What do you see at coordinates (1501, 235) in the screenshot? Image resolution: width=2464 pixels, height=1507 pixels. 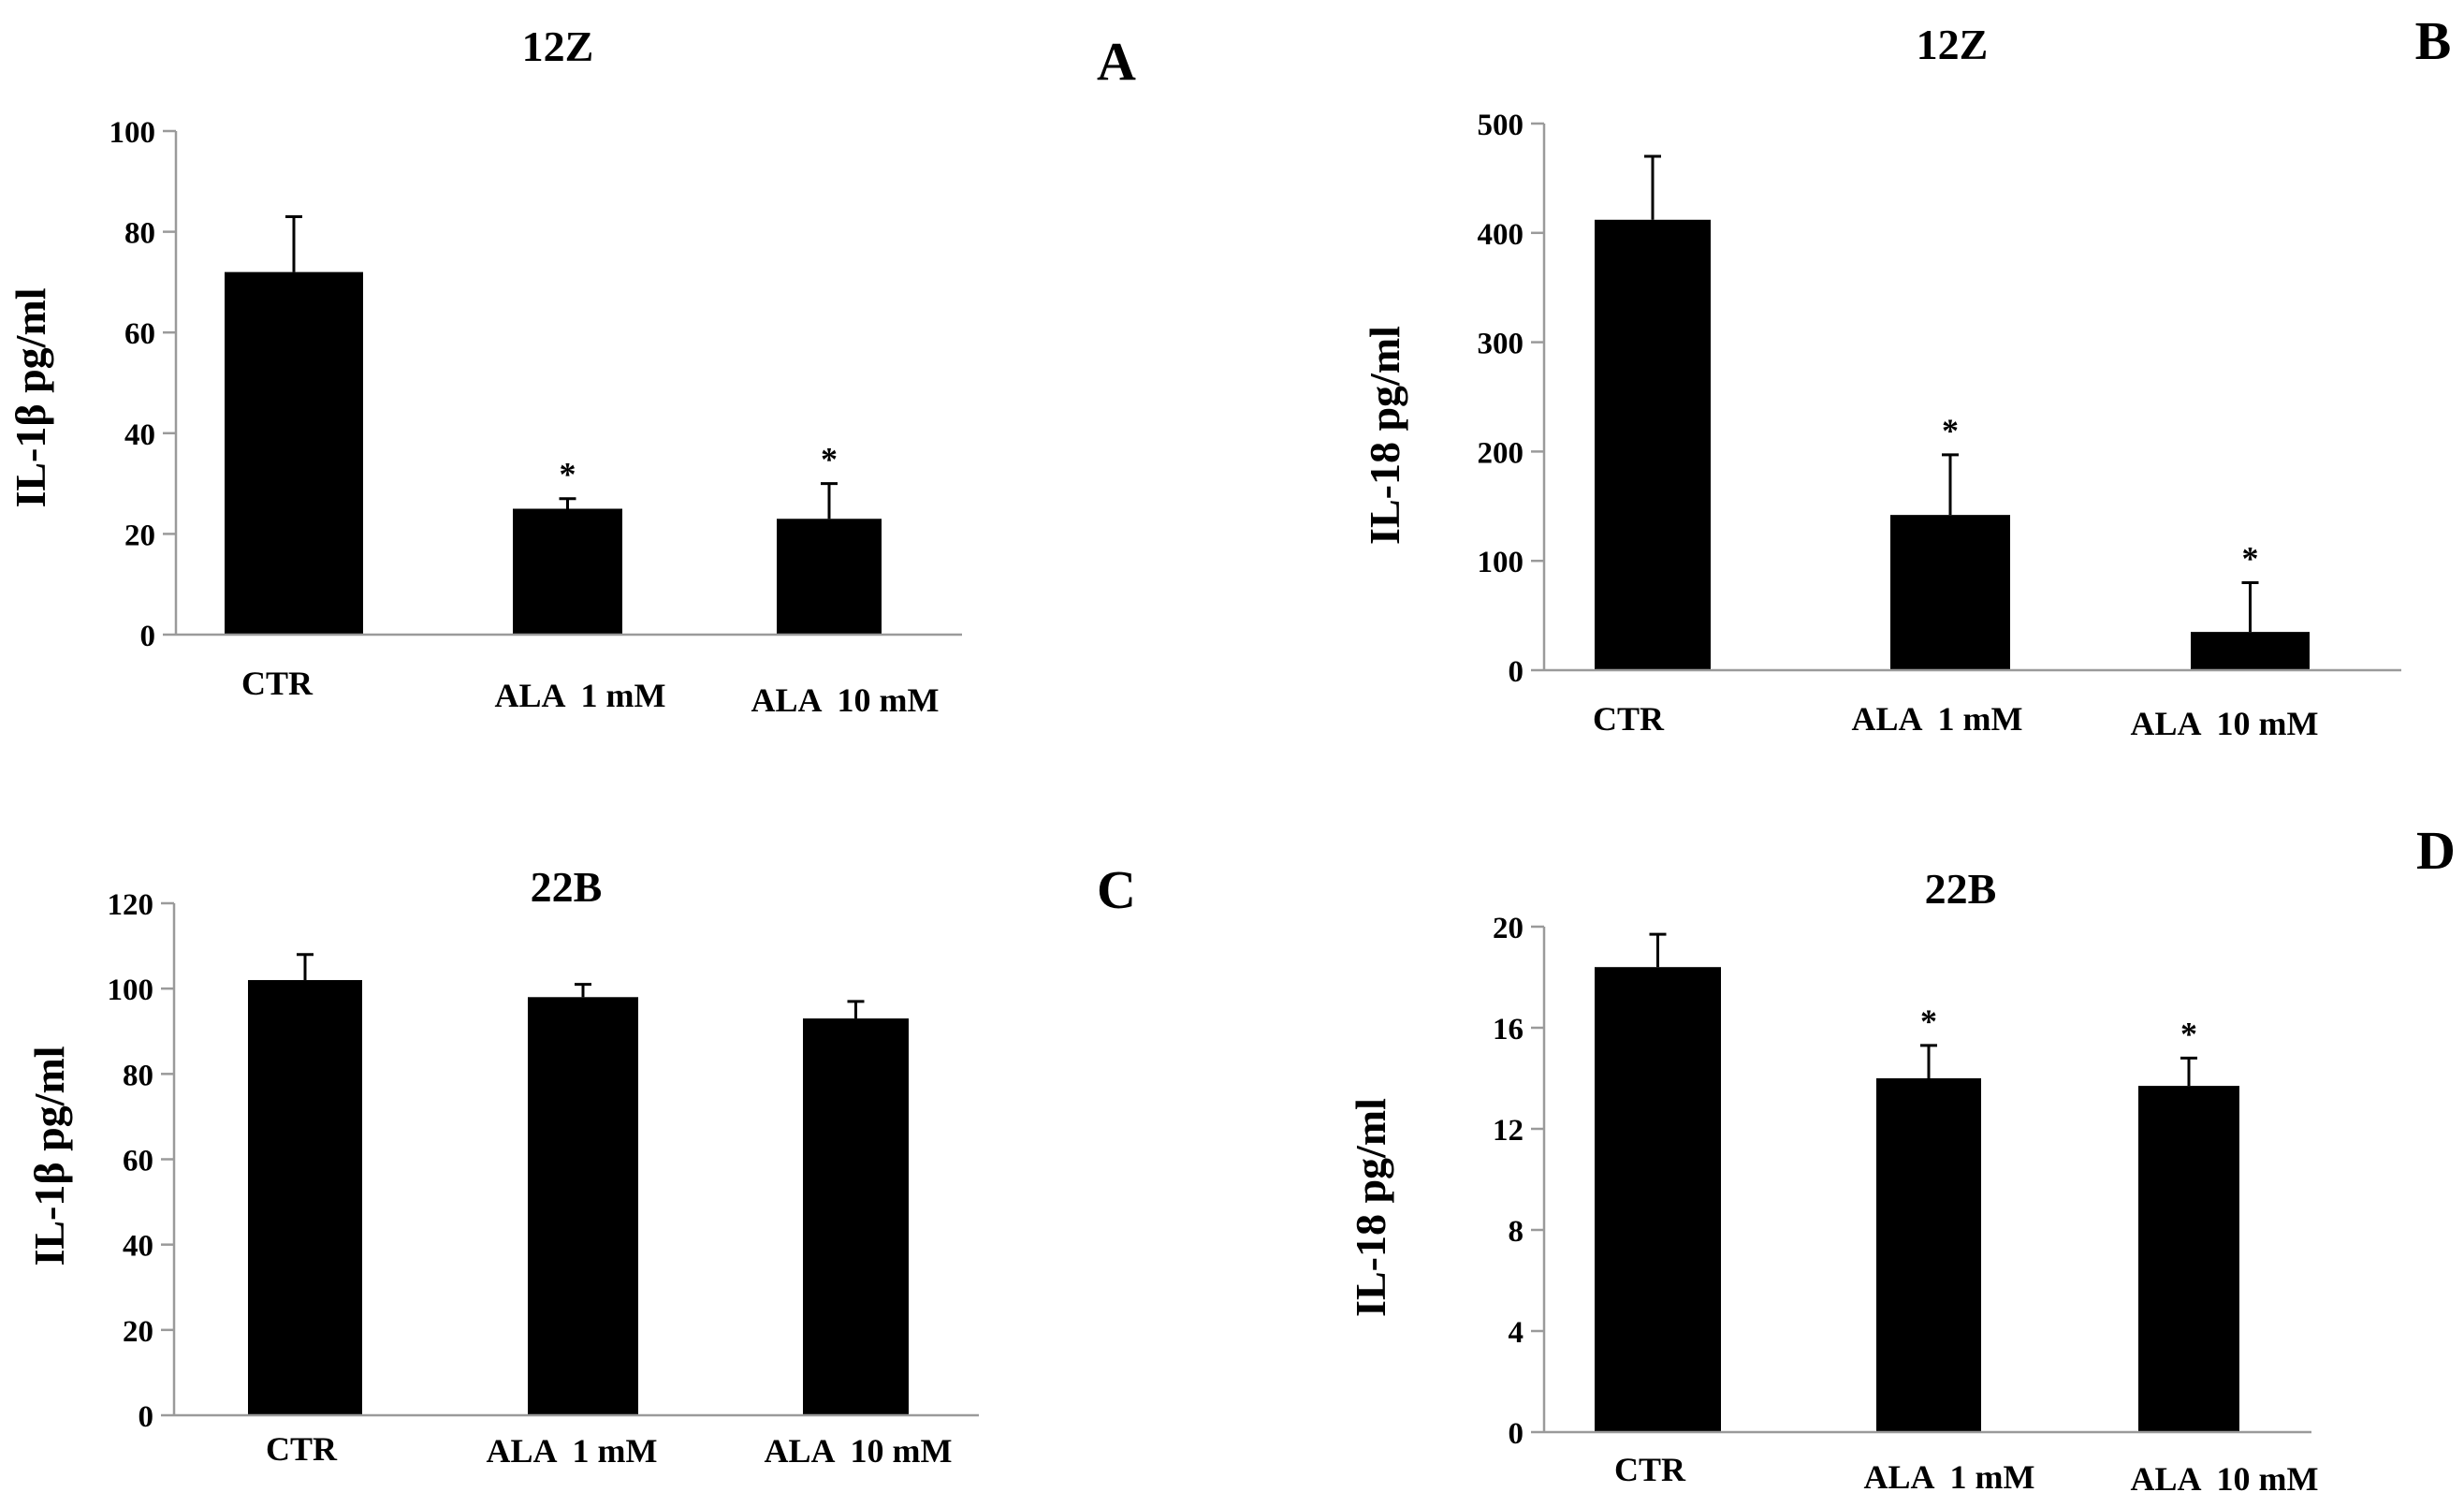 I see `panel-b-y-tick-label: 400` at bounding box center [1501, 235].